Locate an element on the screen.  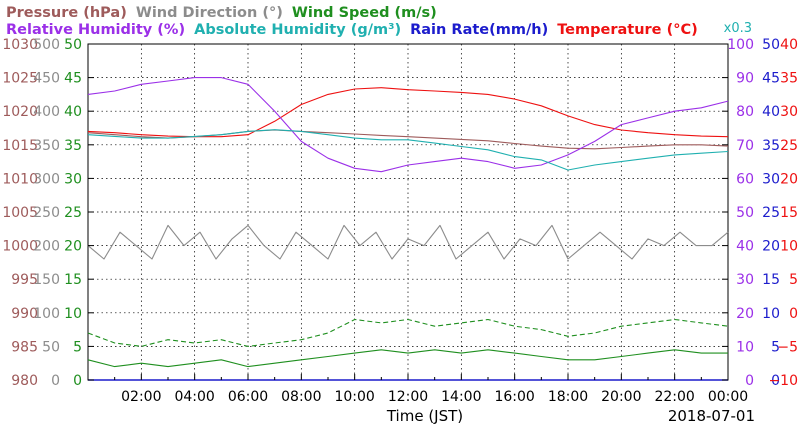
series-wind_direction is located at coordinates (408, 242).